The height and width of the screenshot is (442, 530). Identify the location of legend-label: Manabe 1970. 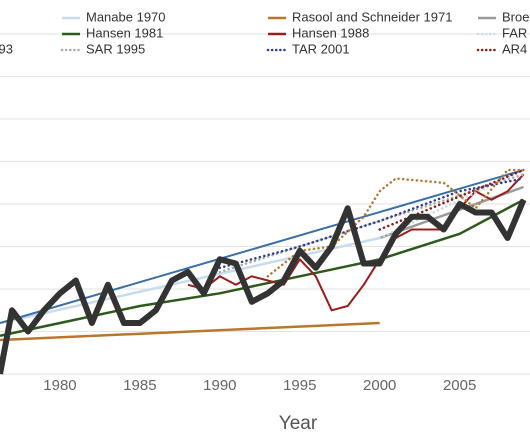
(126, 16).